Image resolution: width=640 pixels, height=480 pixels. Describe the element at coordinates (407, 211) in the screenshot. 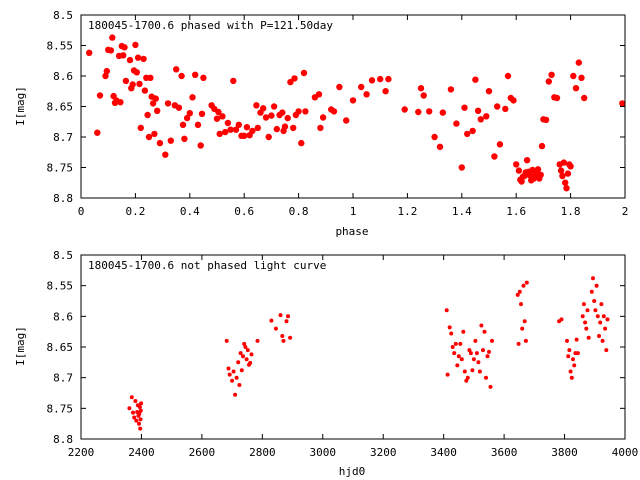

I see `phased-x-tick-label: 1.2` at that location.